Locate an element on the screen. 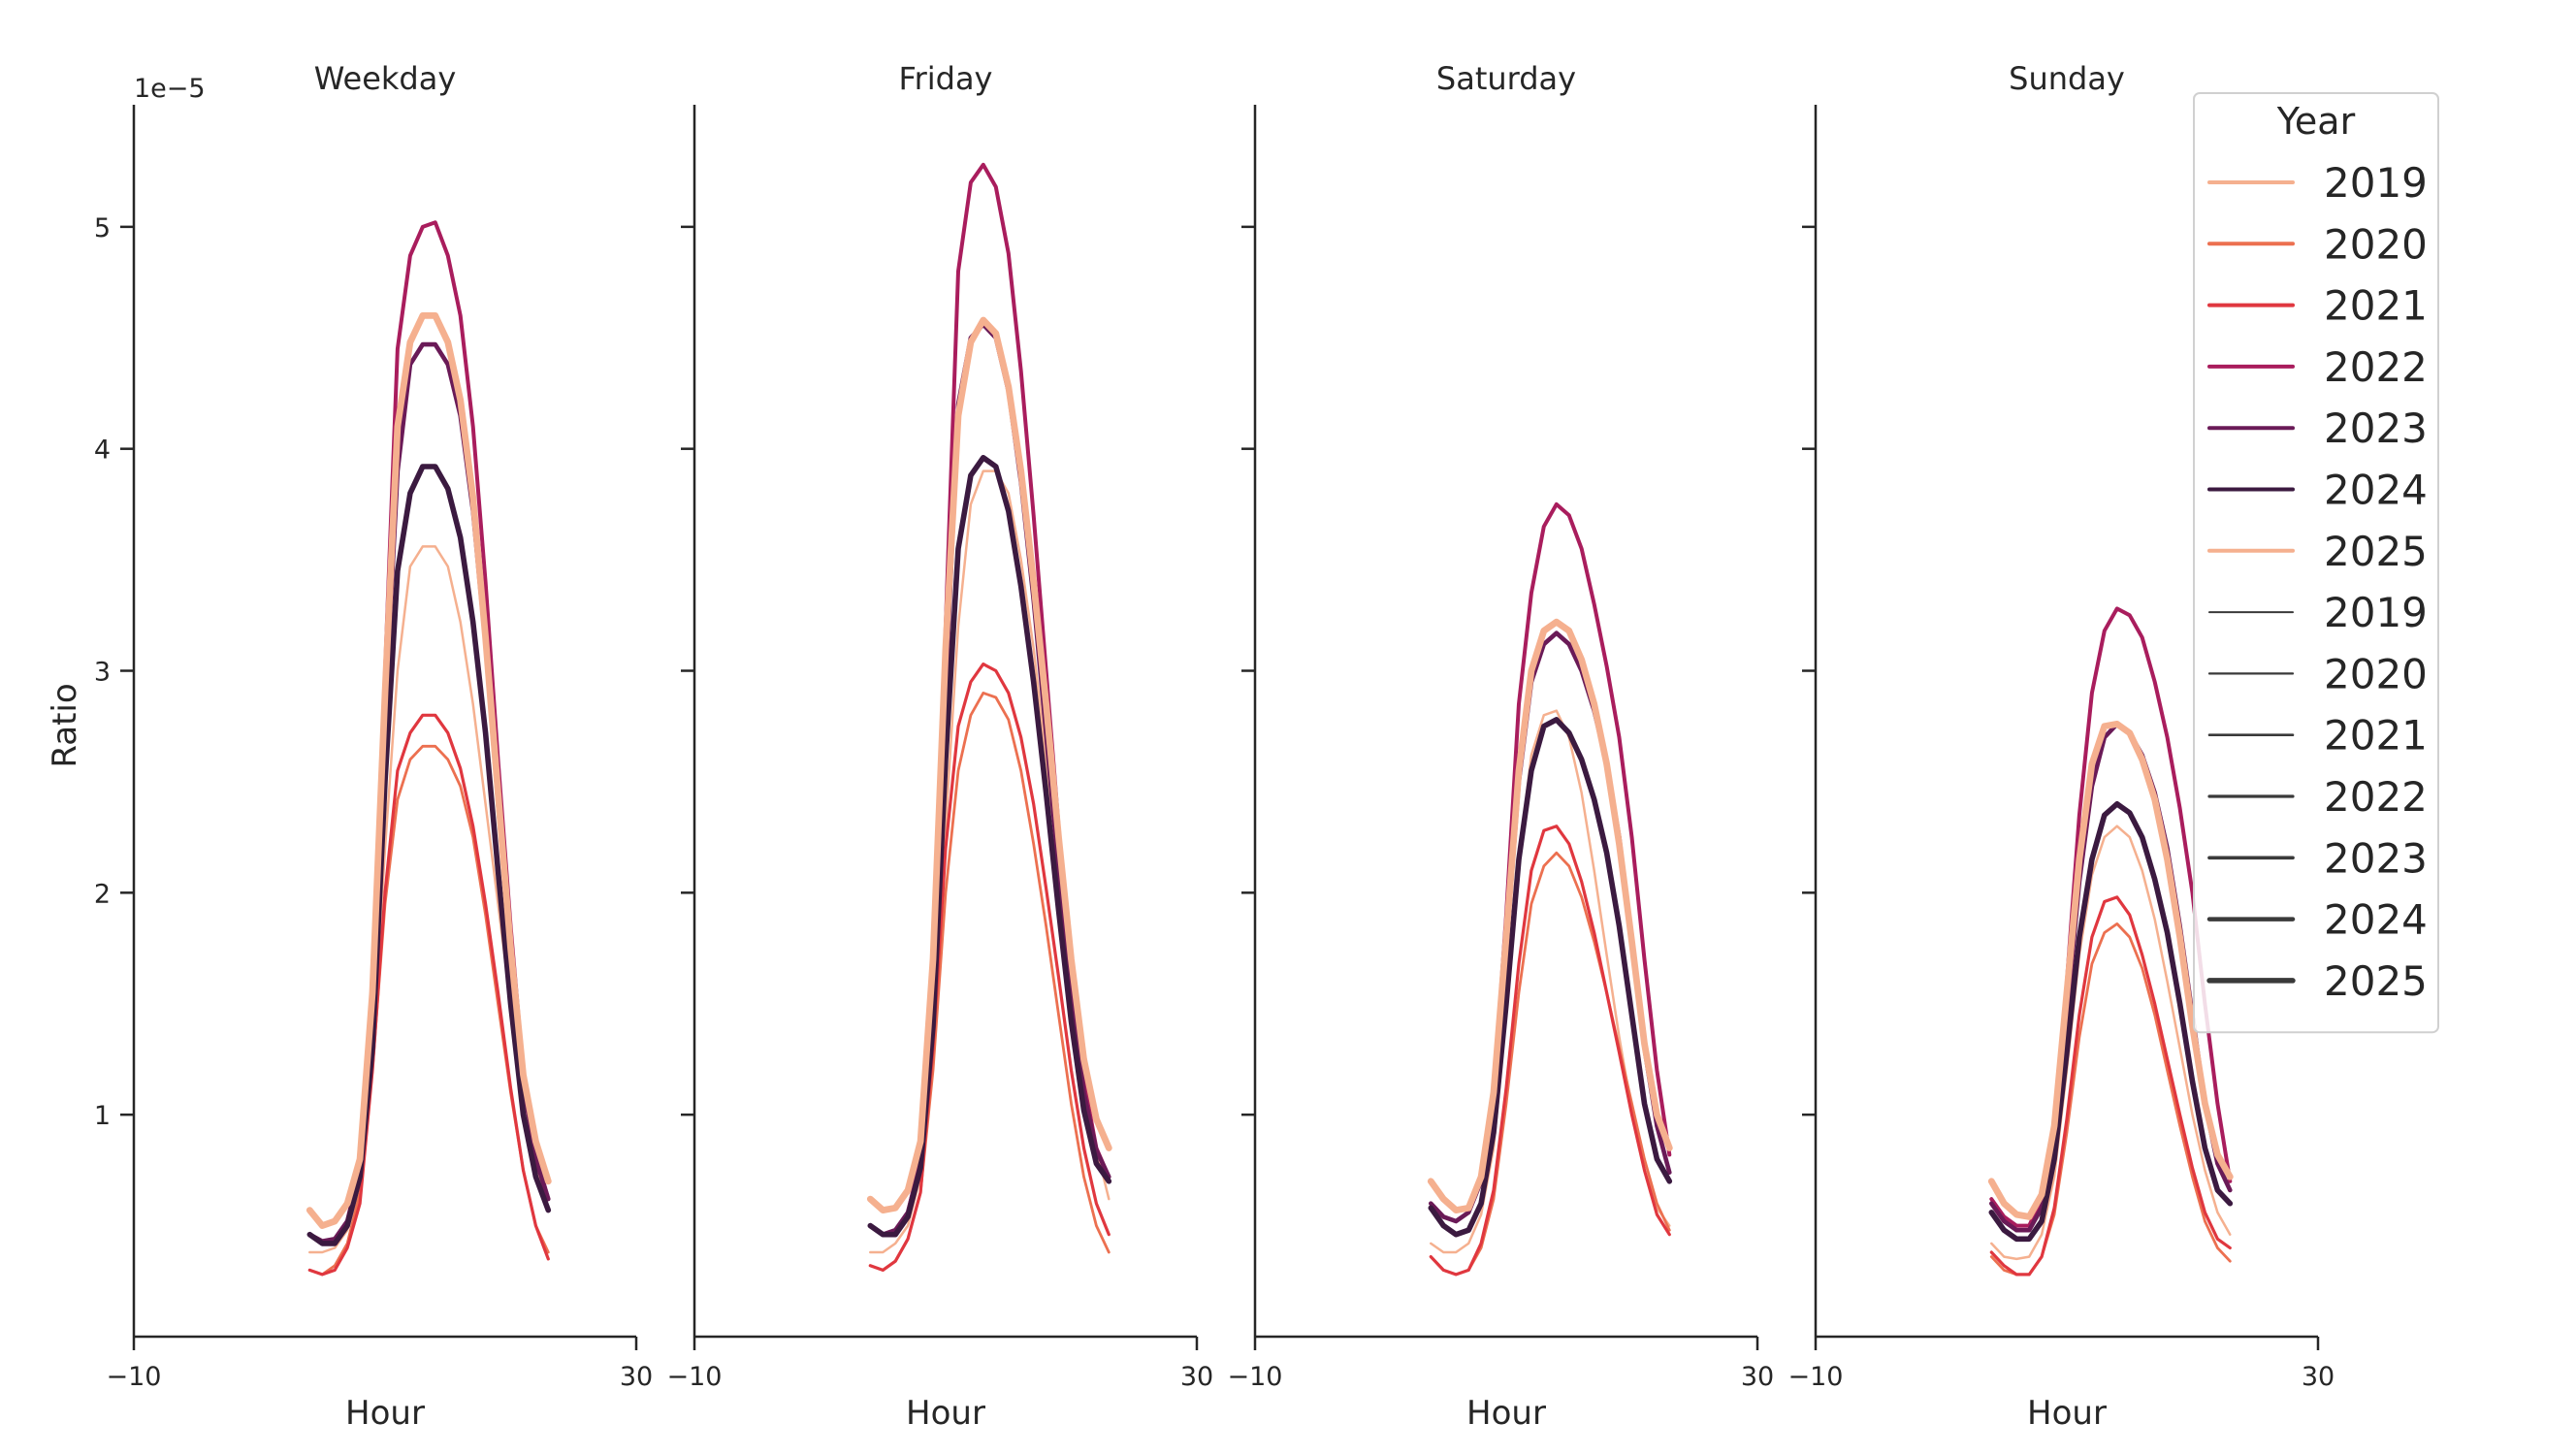  panel-title: Weekday is located at coordinates (385, 78).